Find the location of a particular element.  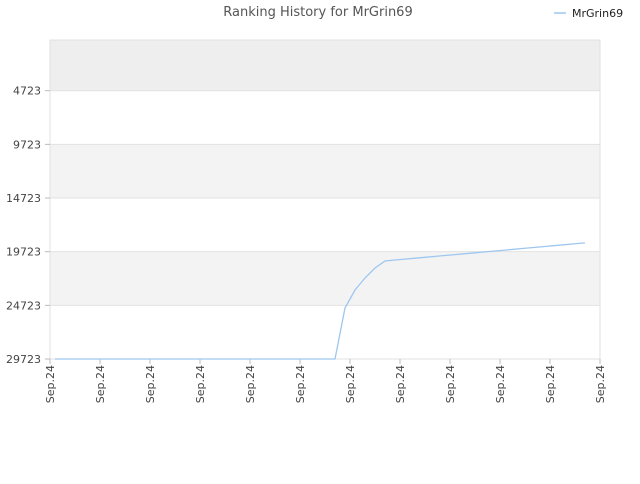

y-tick-label: 4723 is located at coordinates (27, 91).